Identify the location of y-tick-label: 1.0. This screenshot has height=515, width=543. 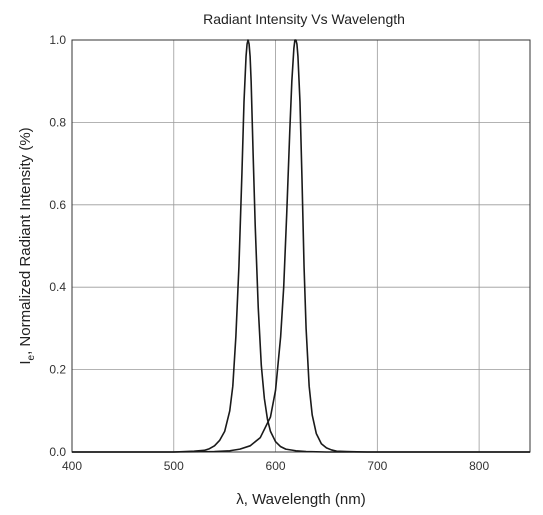
(57, 40).